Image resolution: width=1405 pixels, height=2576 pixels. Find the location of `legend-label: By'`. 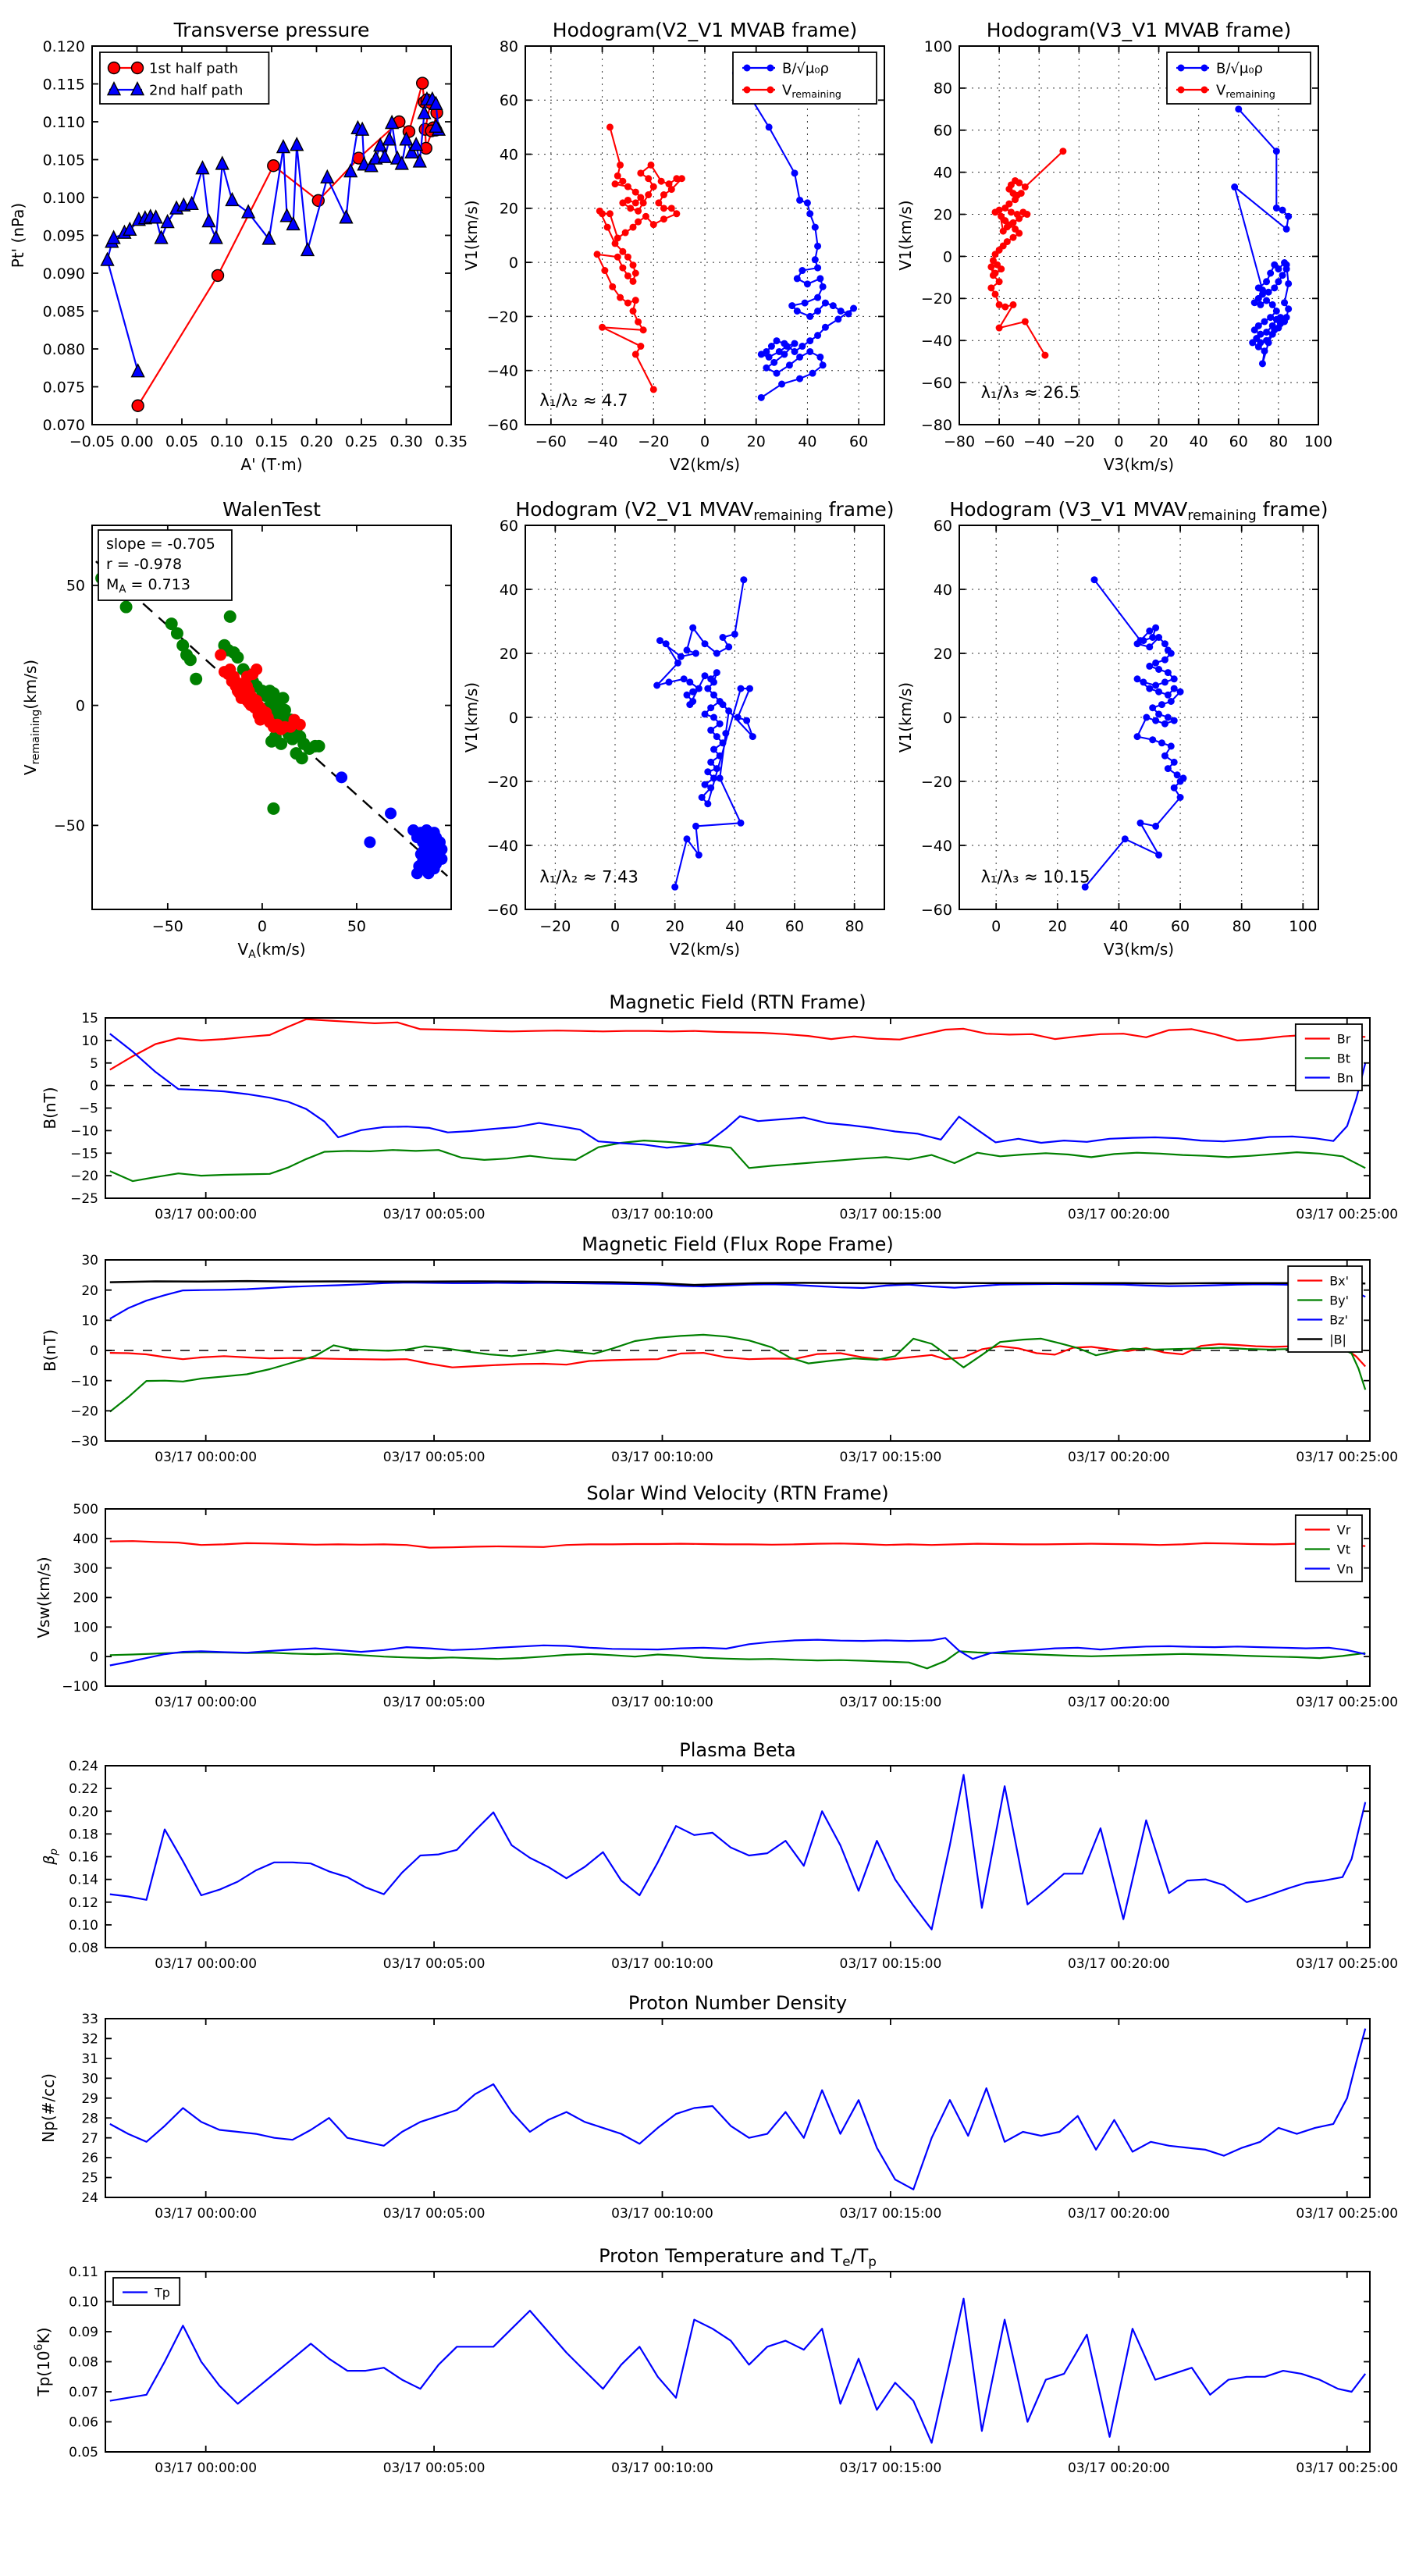

legend-label: By' is located at coordinates (1339, 1300).